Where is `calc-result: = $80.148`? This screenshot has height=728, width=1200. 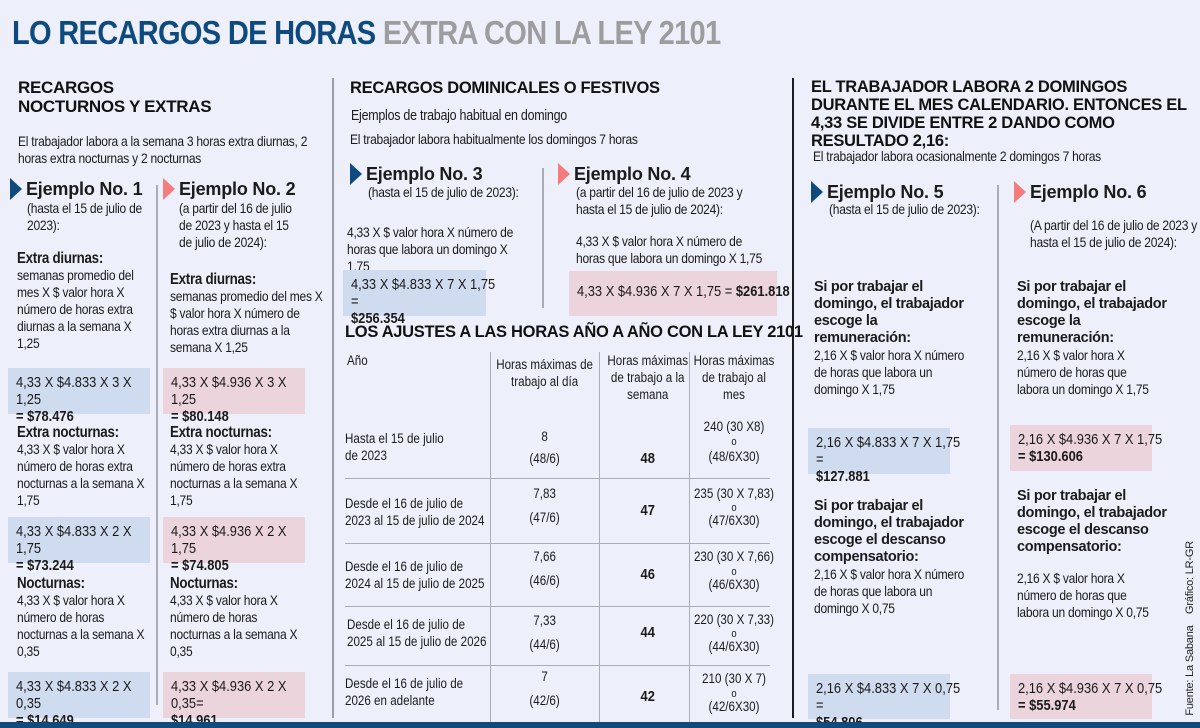 calc-result: = $80.148 is located at coordinates (200, 416).